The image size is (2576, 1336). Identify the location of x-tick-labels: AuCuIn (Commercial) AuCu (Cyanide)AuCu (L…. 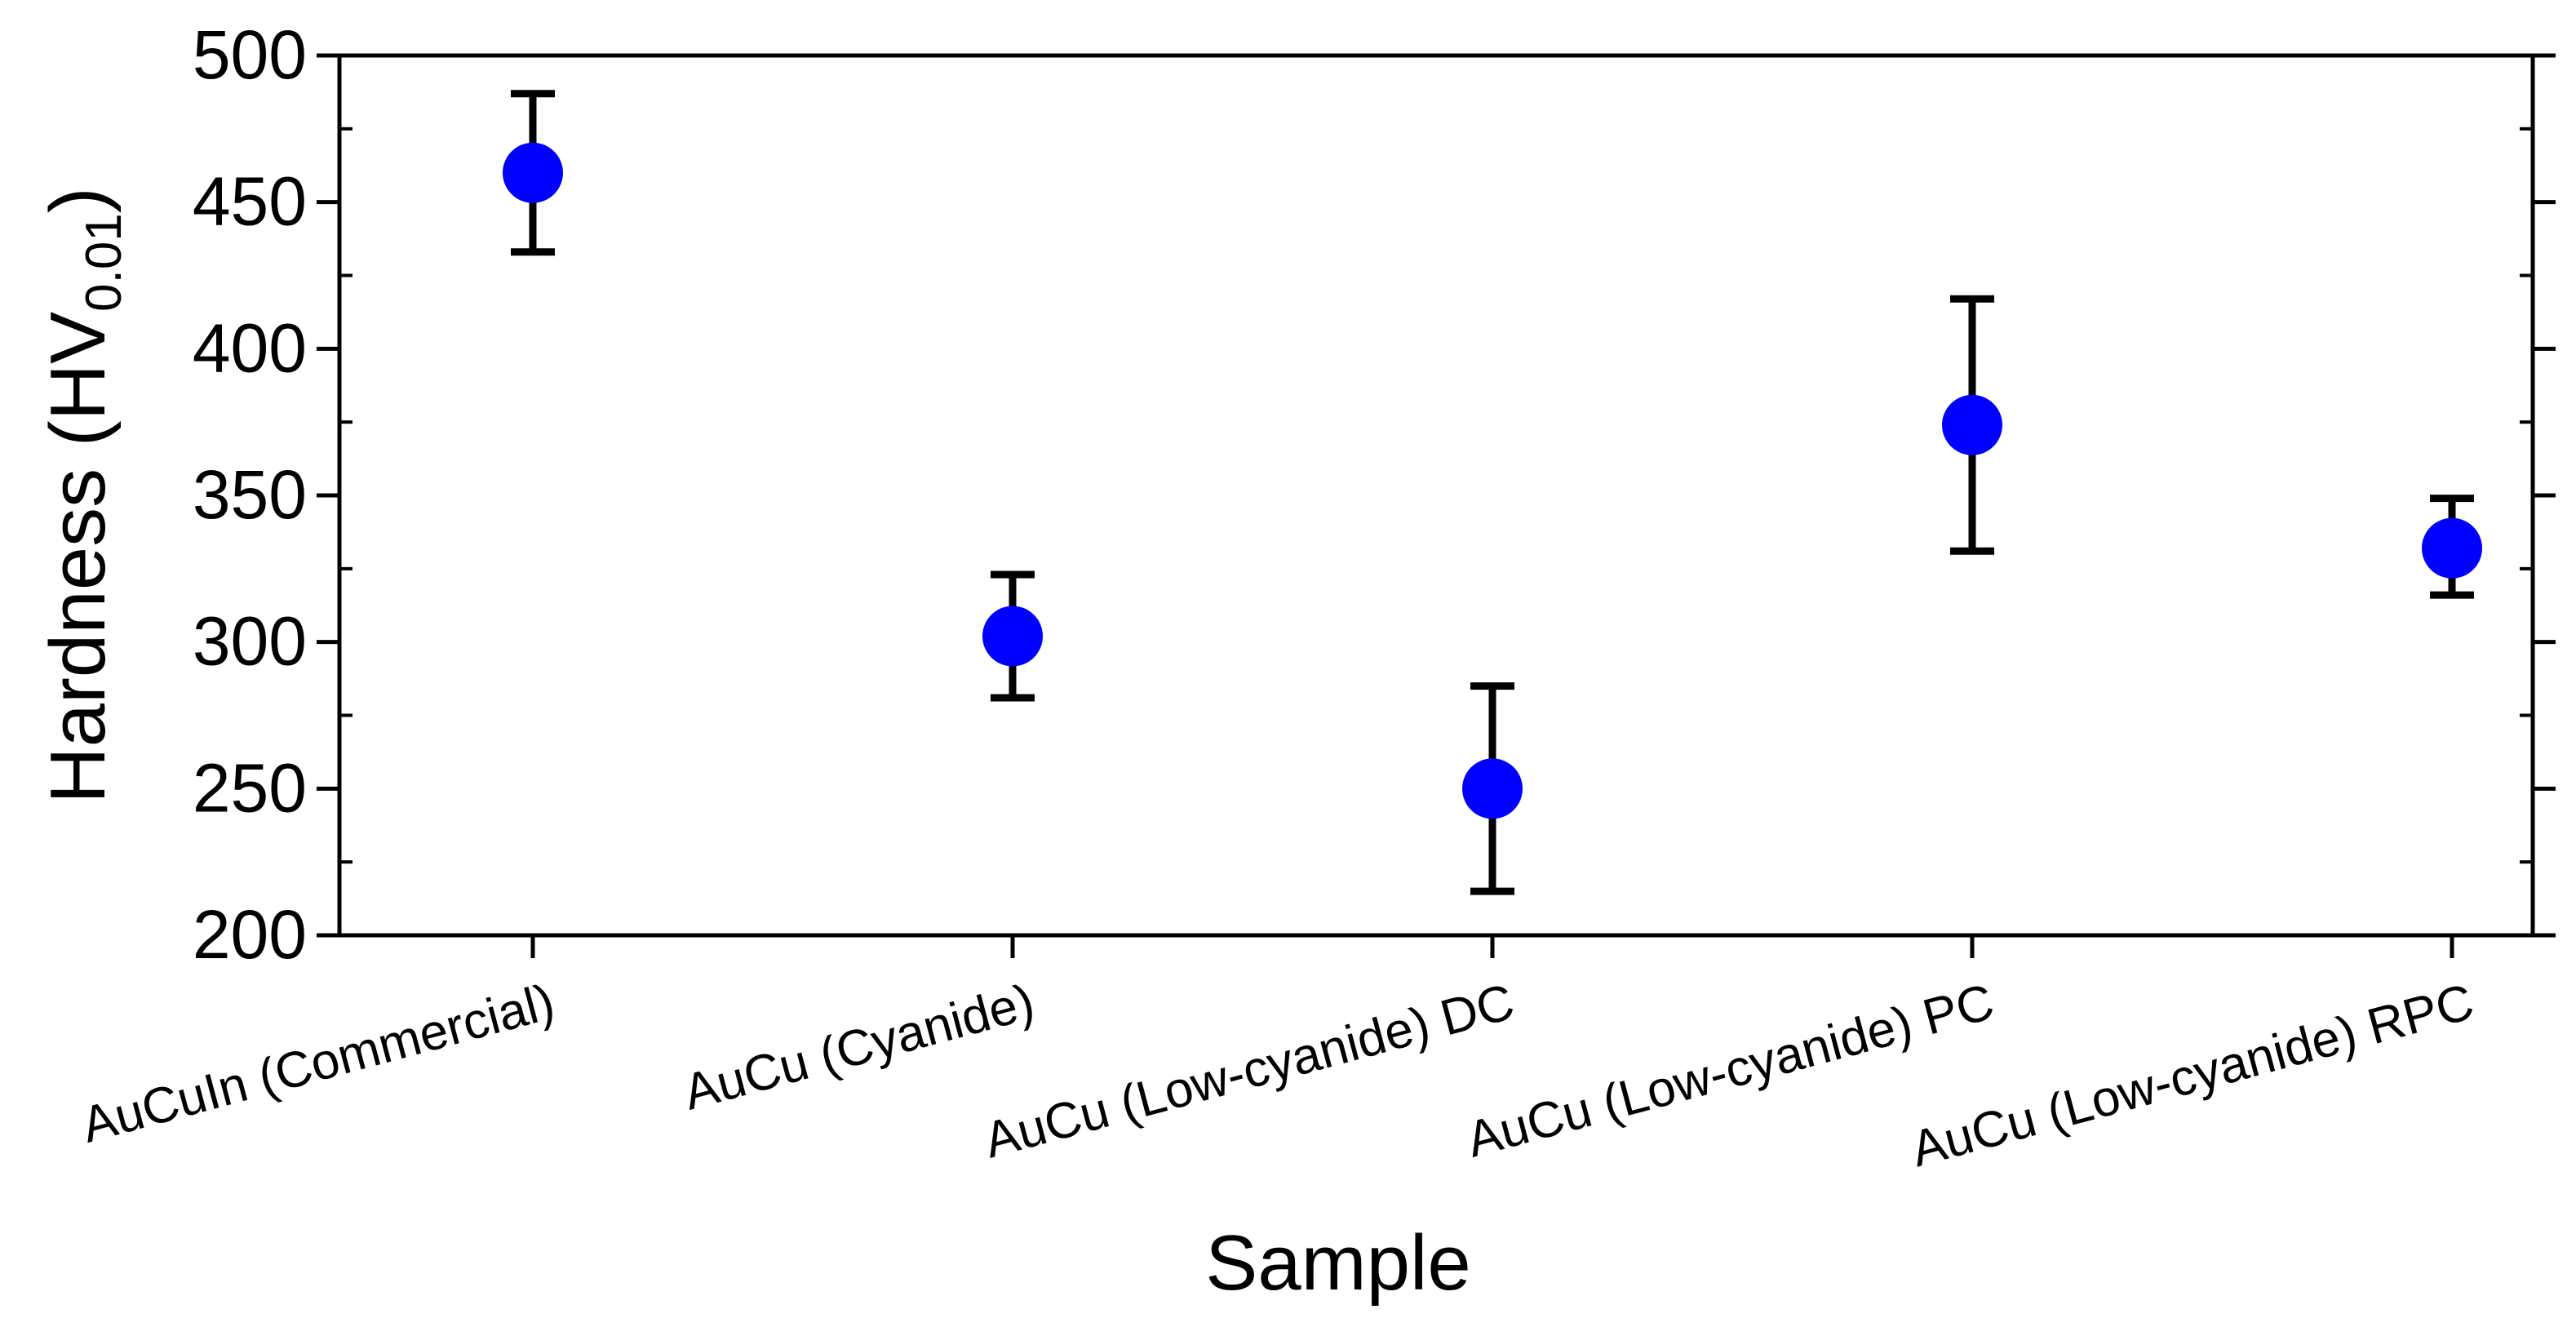
(1278, 1076).